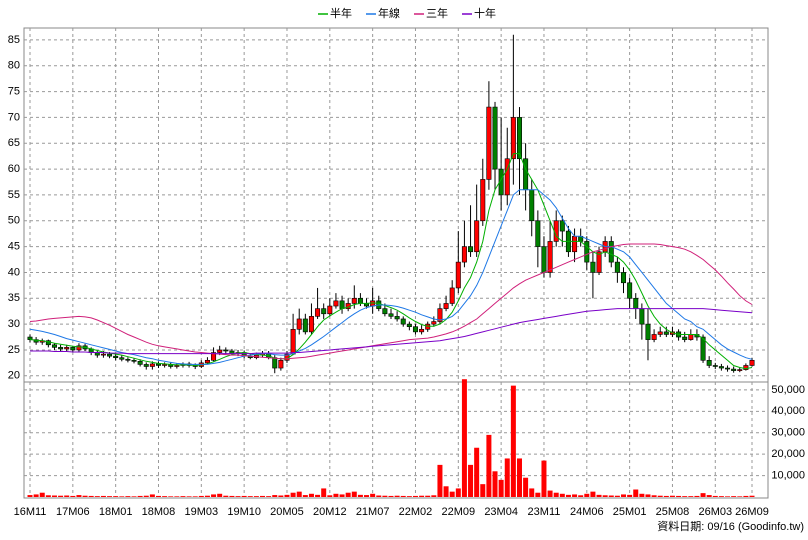 This screenshot has height=540, width=808. What do you see at coordinates (14, 324) in the screenshot?
I see `y-tick-label: 30` at bounding box center [14, 324].